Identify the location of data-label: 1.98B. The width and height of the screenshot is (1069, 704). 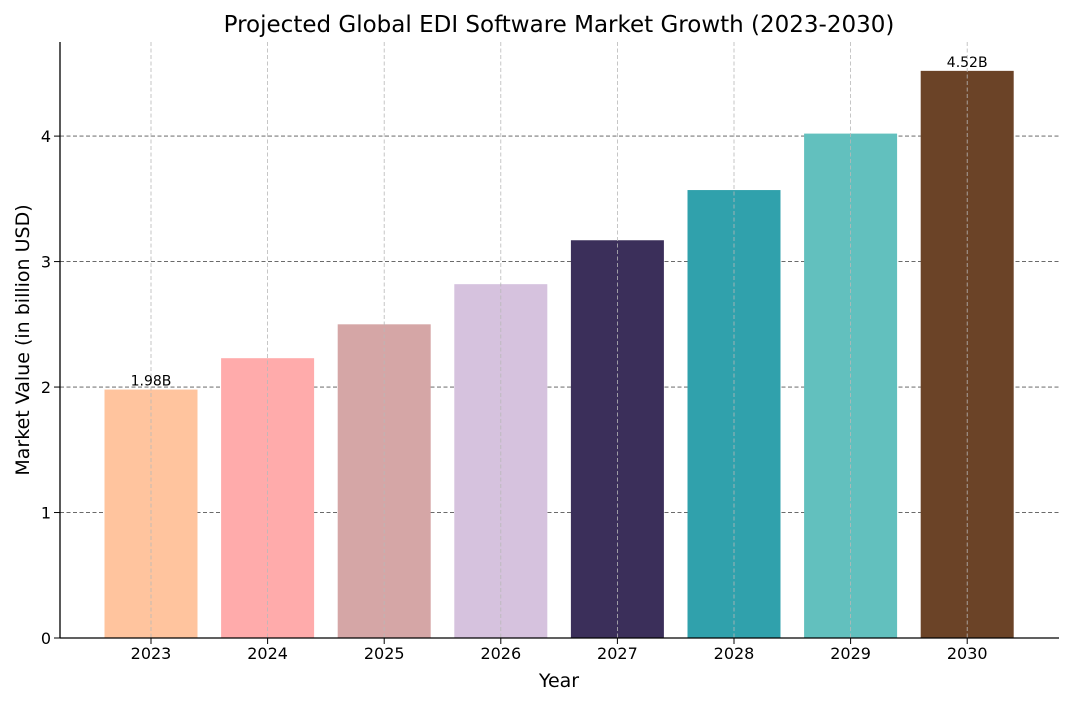
(151, 382).